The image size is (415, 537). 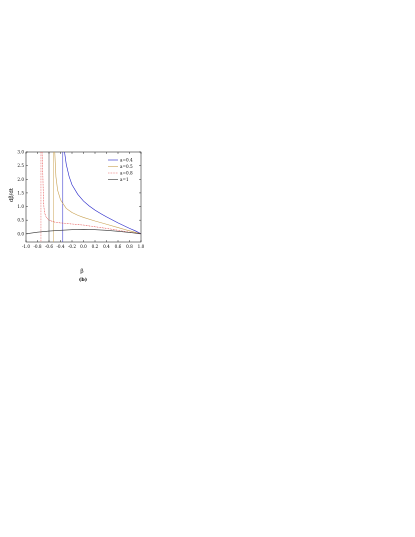 What do you see at coordinates (26, 246) in the screenshot?
I see `x-tick-label: -1.0` at bounding box center [26, 246].